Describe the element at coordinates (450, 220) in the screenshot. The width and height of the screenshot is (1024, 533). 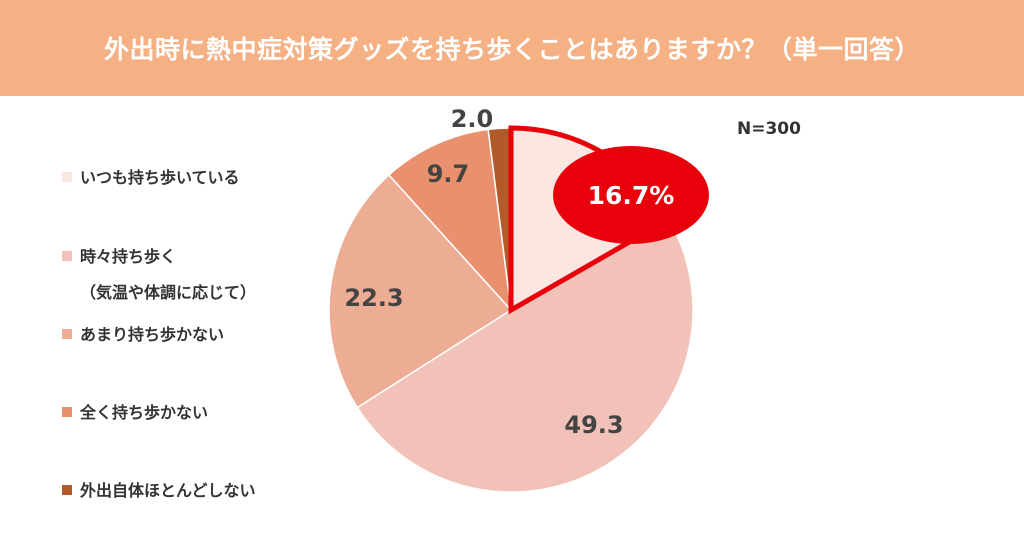
I see `pie-slice-never` at that location.